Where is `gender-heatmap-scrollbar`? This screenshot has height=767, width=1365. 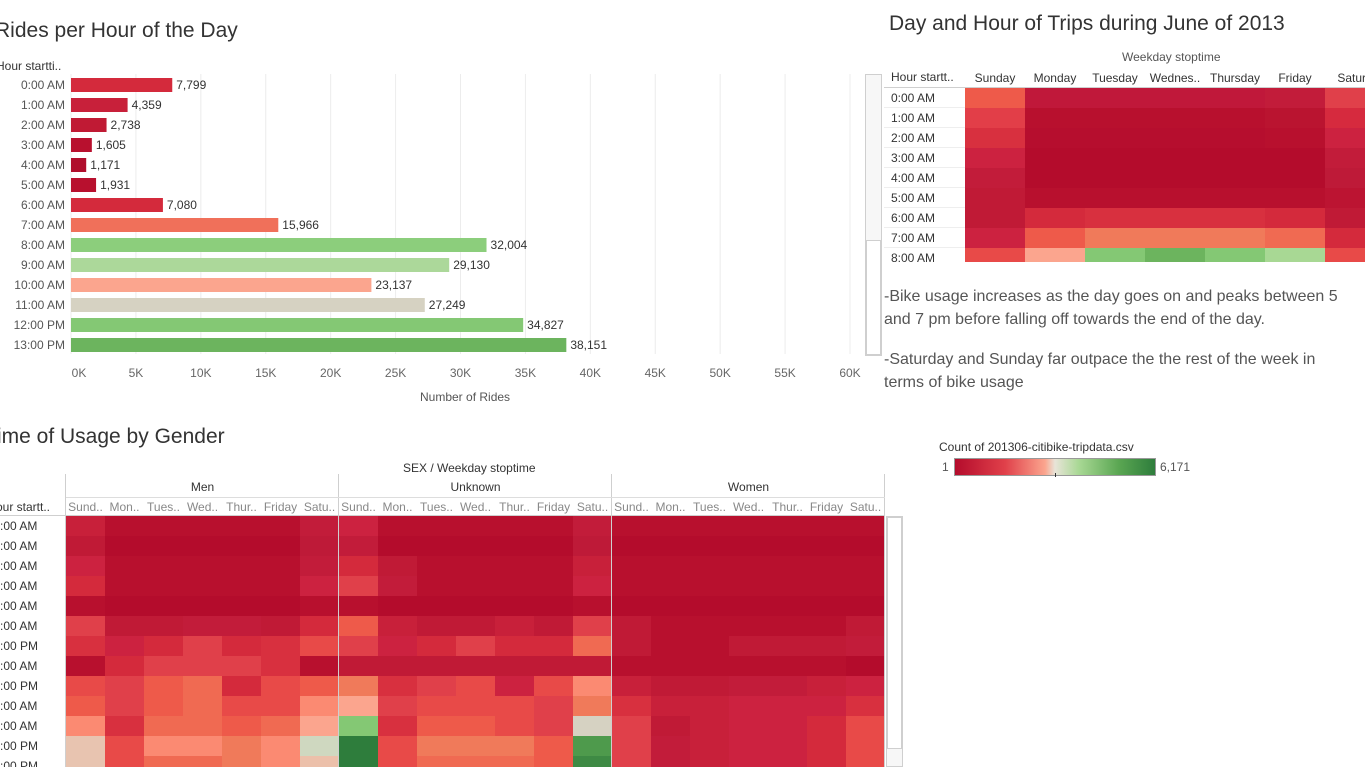 gender-heatmap-scrollbar is located at coordinates (894, 641).